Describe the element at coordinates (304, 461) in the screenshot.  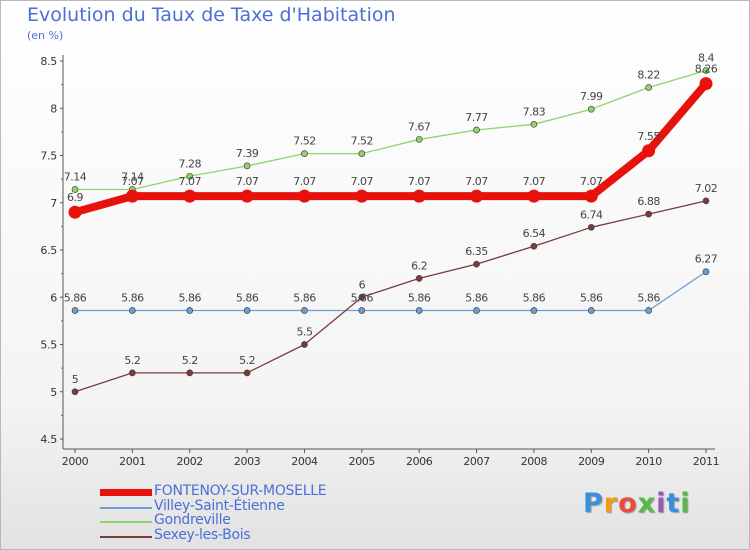
I see `x-tick-label: 2004` at that location.